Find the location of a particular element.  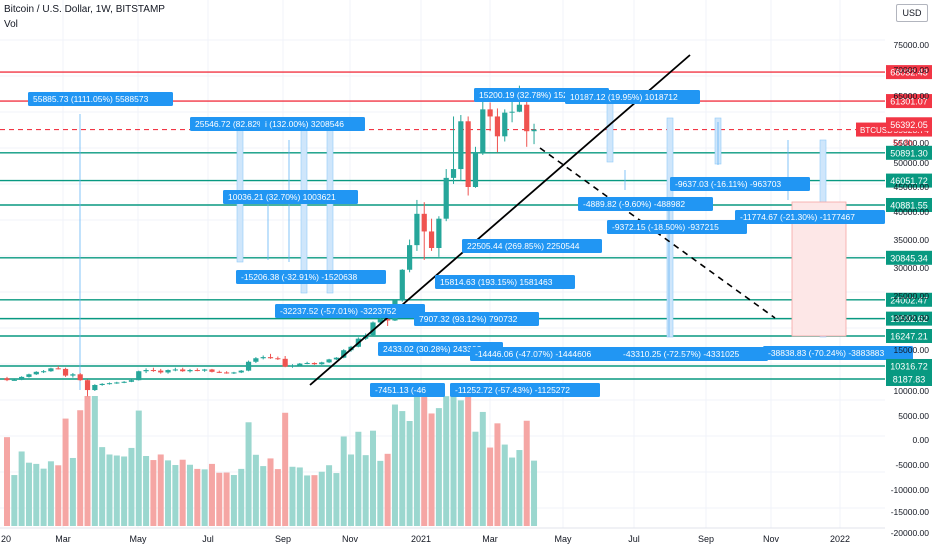

measure-label: 25546.72 (82.82%) 2554672 is located at coordinates (249, 124).